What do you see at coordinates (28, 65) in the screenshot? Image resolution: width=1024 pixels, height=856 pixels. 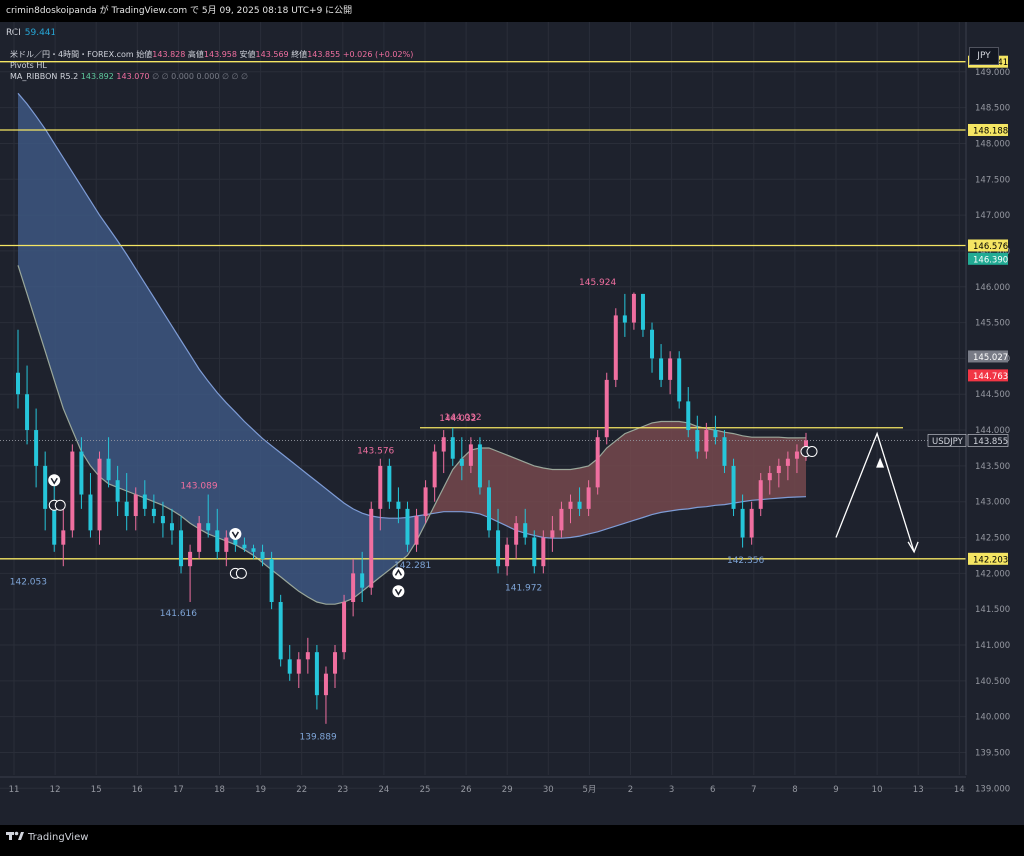 I see `pivots-label: Pivots HL` at bounding box center [28, 65].